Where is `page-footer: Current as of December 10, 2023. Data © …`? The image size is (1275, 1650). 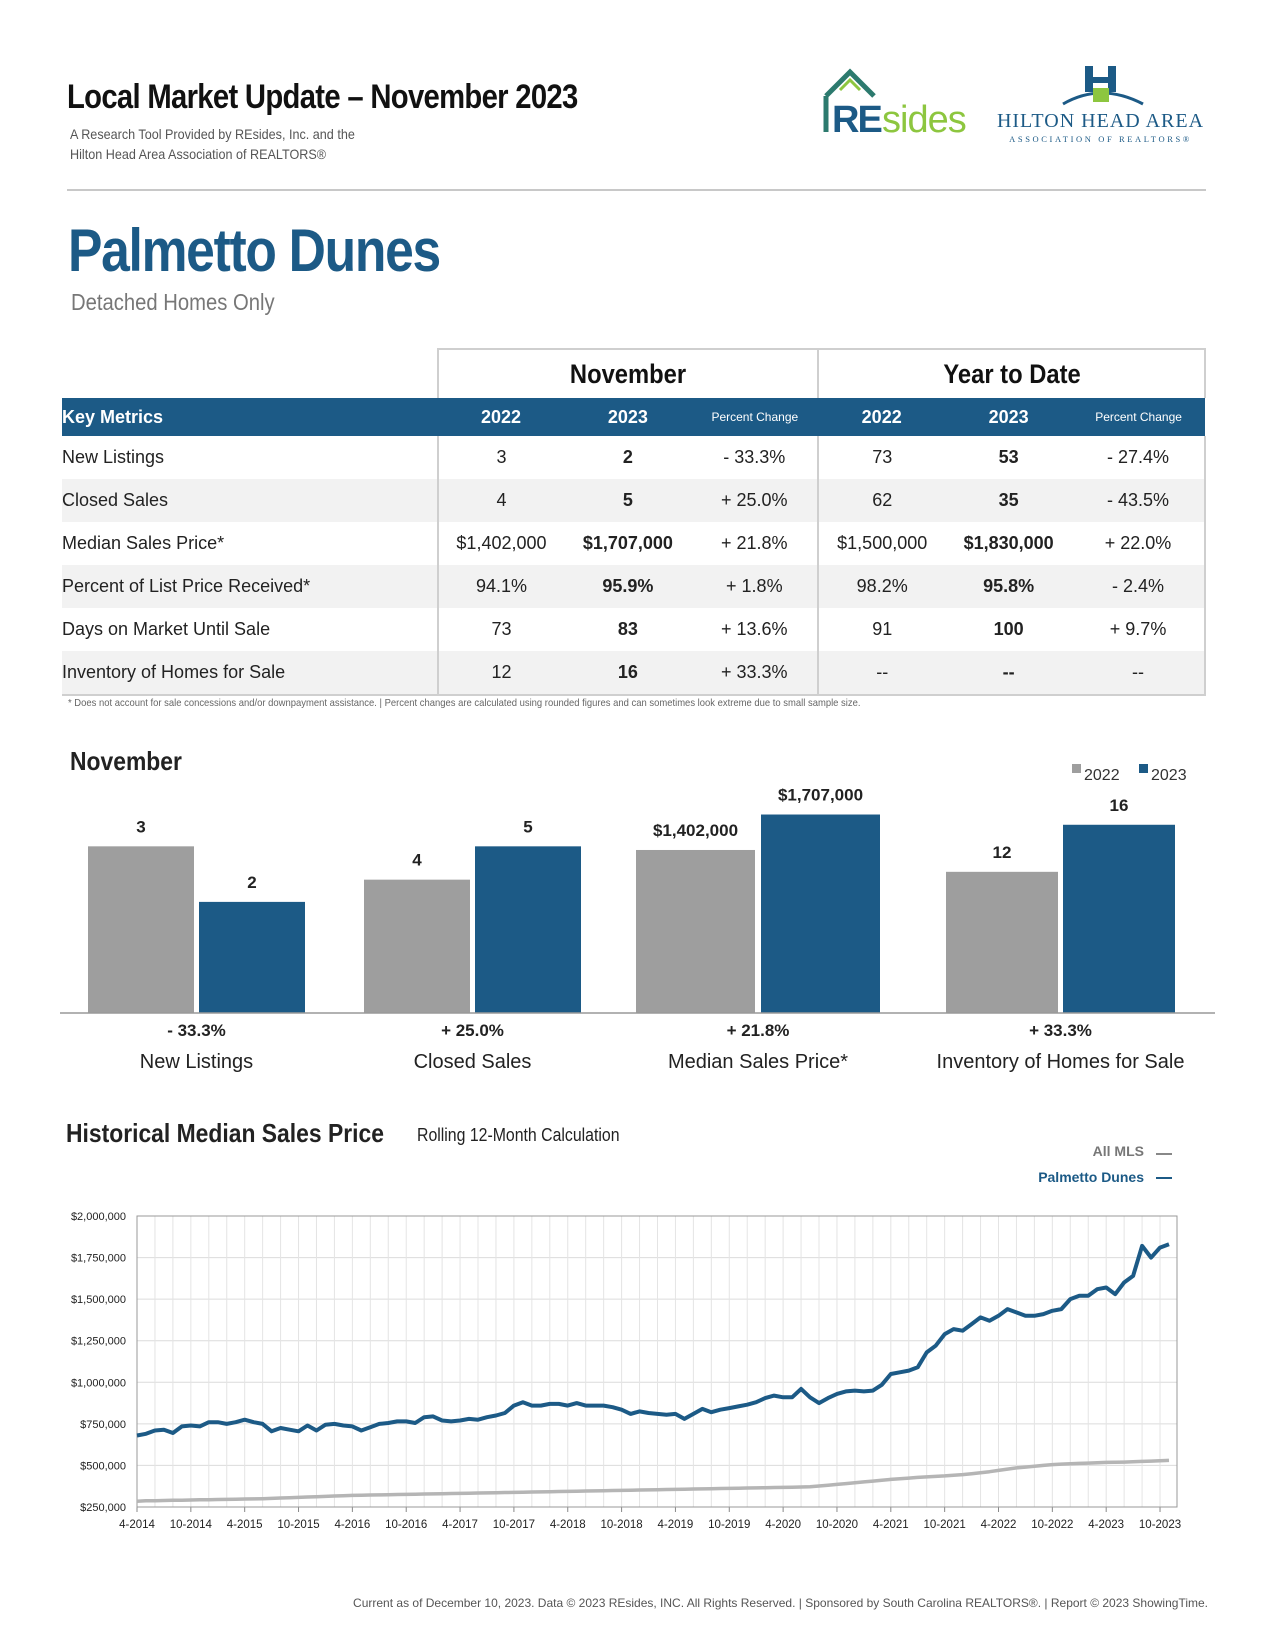 page-footer: Current as of December 10, 2023. Data © … is located at coordinates (780, 1603).